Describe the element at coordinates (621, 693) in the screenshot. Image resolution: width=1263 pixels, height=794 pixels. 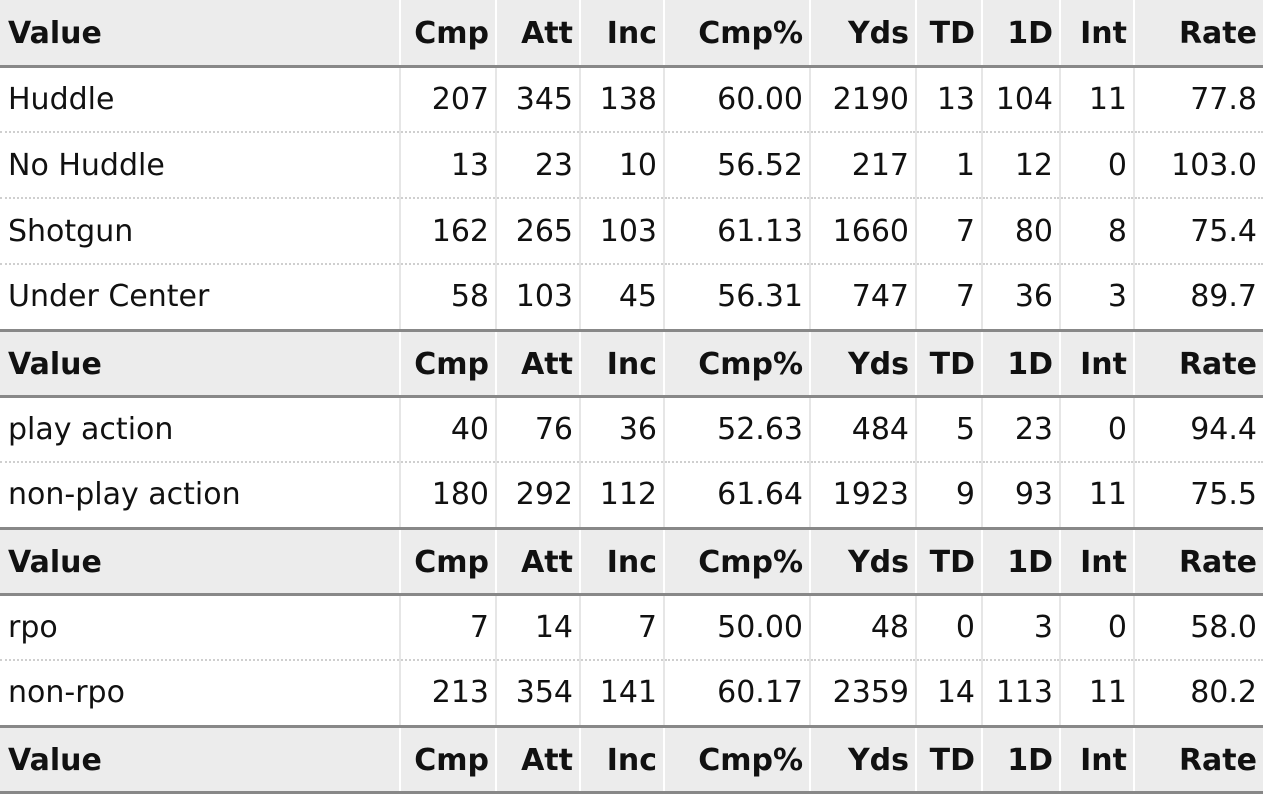
I see `cell-inc: 141` at that location.